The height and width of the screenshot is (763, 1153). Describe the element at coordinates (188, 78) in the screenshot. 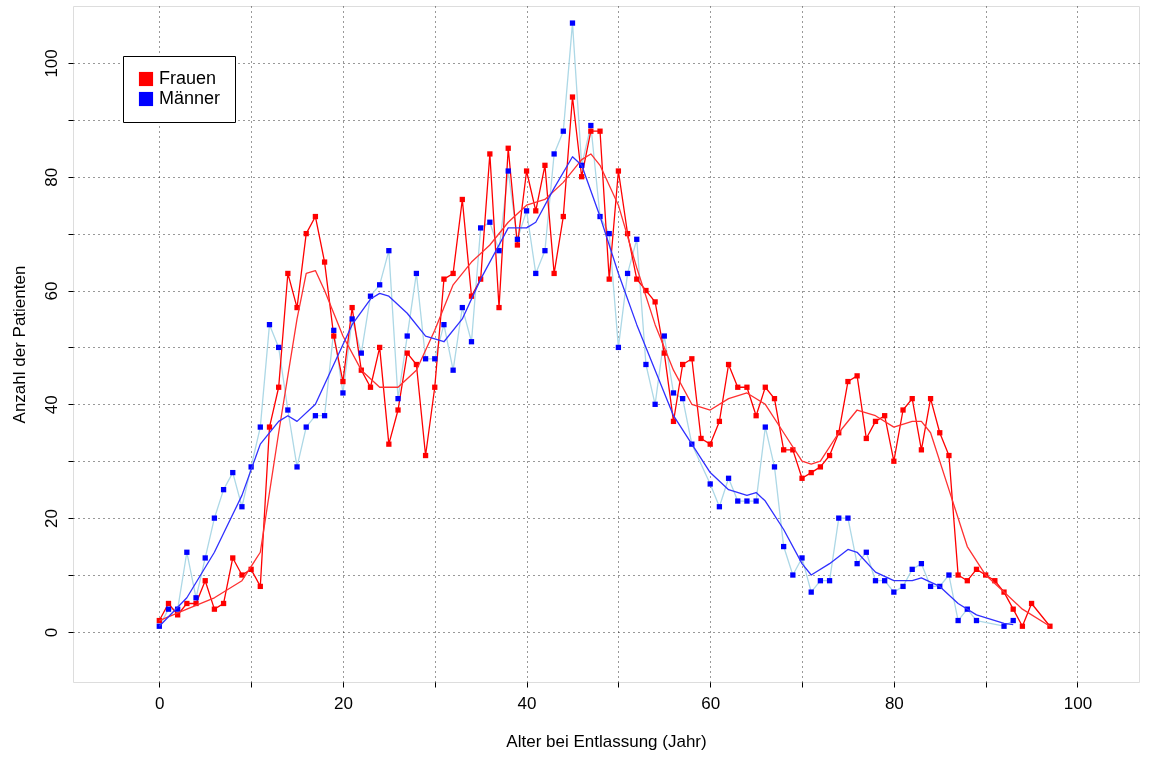

I see `legend-label: Frauen` at that location.